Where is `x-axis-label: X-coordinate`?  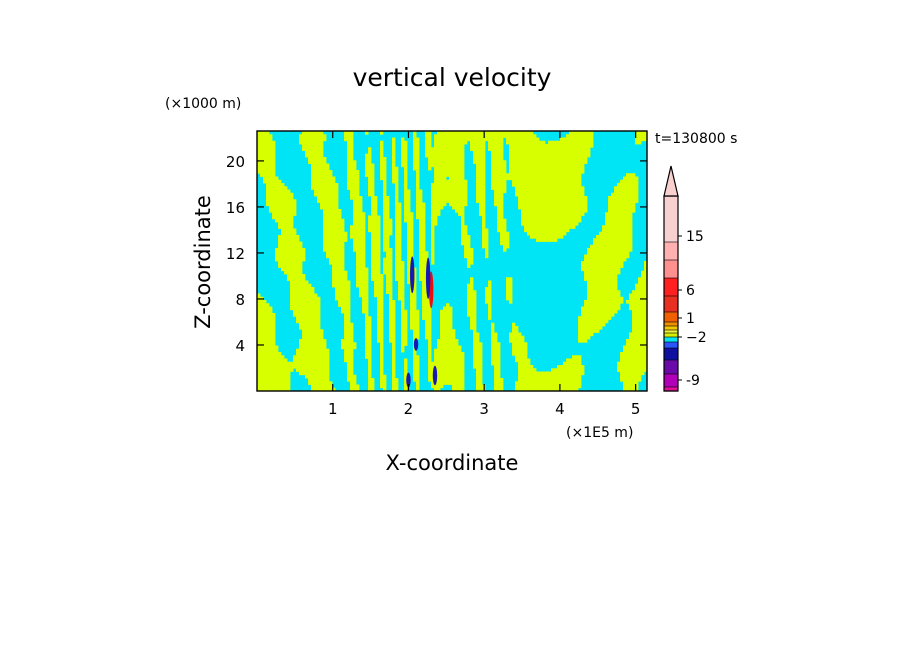
x-axis-label: X-coordinate is located at coordinates (452, 463).